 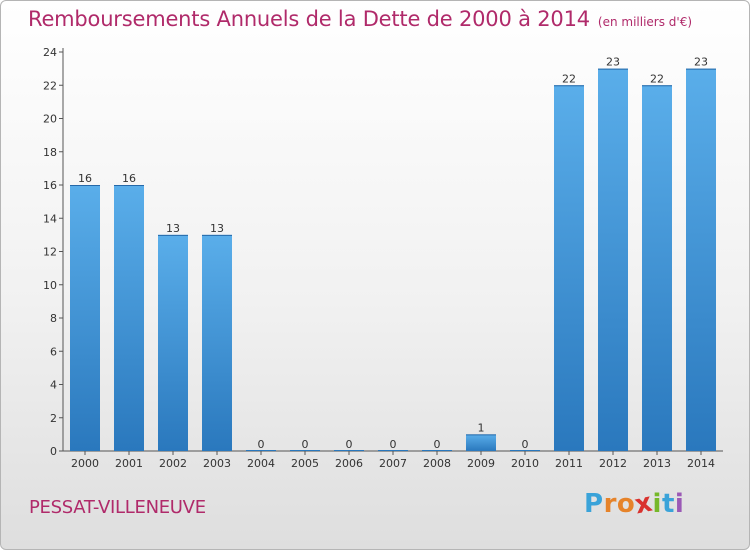 What do you see at coordinates (349, 463) in the screenshot?
I see `x-tick-label: 2006` at bounding box center [349, 463].